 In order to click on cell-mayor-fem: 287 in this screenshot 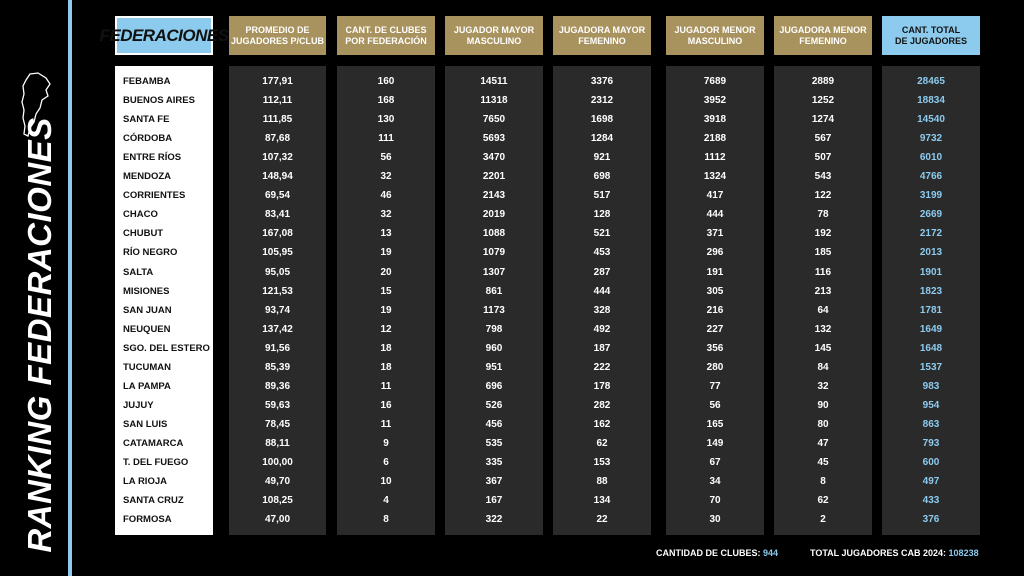, I will do `click(602, 272)`.